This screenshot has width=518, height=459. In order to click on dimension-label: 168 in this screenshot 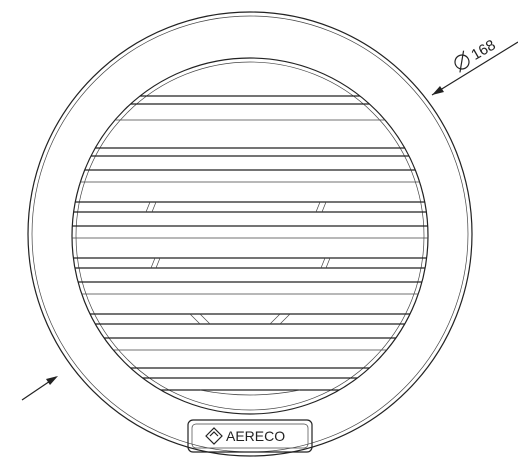, I will do `click(483, 50)`.